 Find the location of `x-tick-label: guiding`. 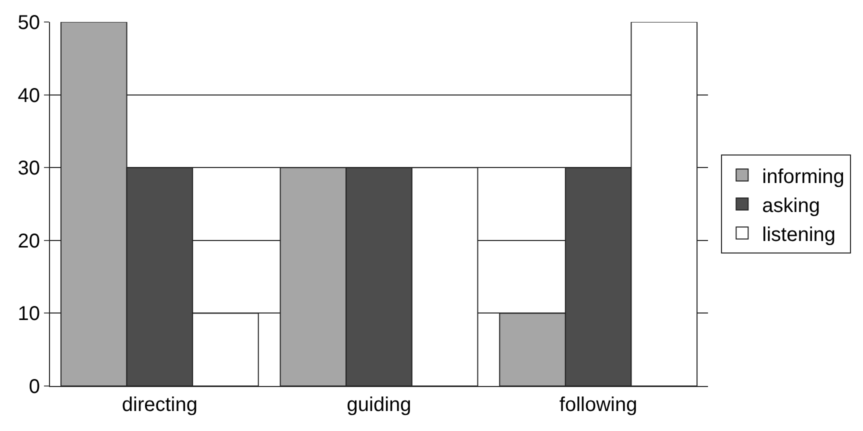

x-tick-label: guiding is located at coordinates (379, 405).